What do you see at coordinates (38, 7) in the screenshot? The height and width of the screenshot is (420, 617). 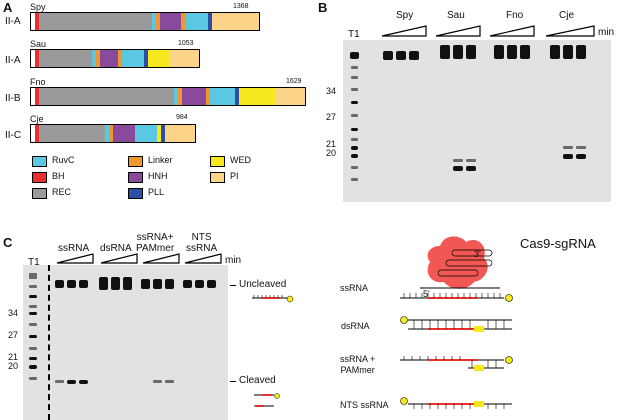 I see `protein-name-spy: Spy` at bounding box center [38, 7].